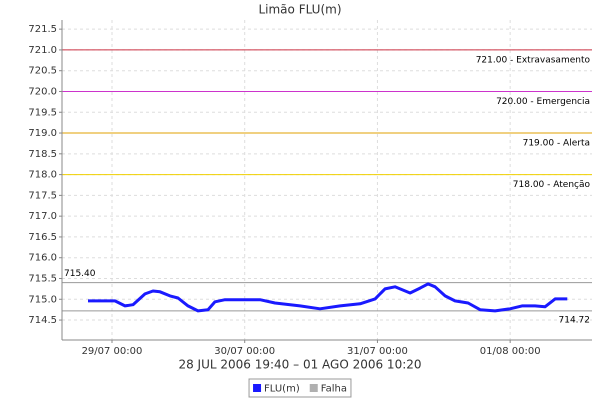 The image size is (600, 400). Describe the element at coordinates (42, 278) in the screenshot. I see `y-tick-label: 715.5` at that location.